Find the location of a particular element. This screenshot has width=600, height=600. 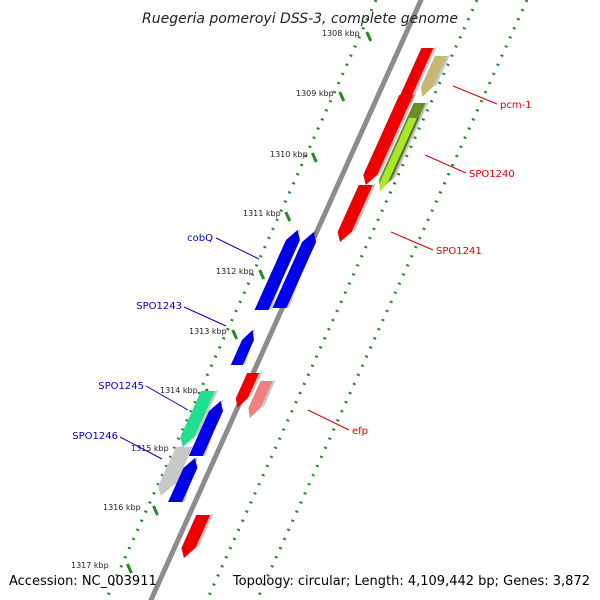

gene-arrow-SPO1241 is located at coordinates (355, 213).